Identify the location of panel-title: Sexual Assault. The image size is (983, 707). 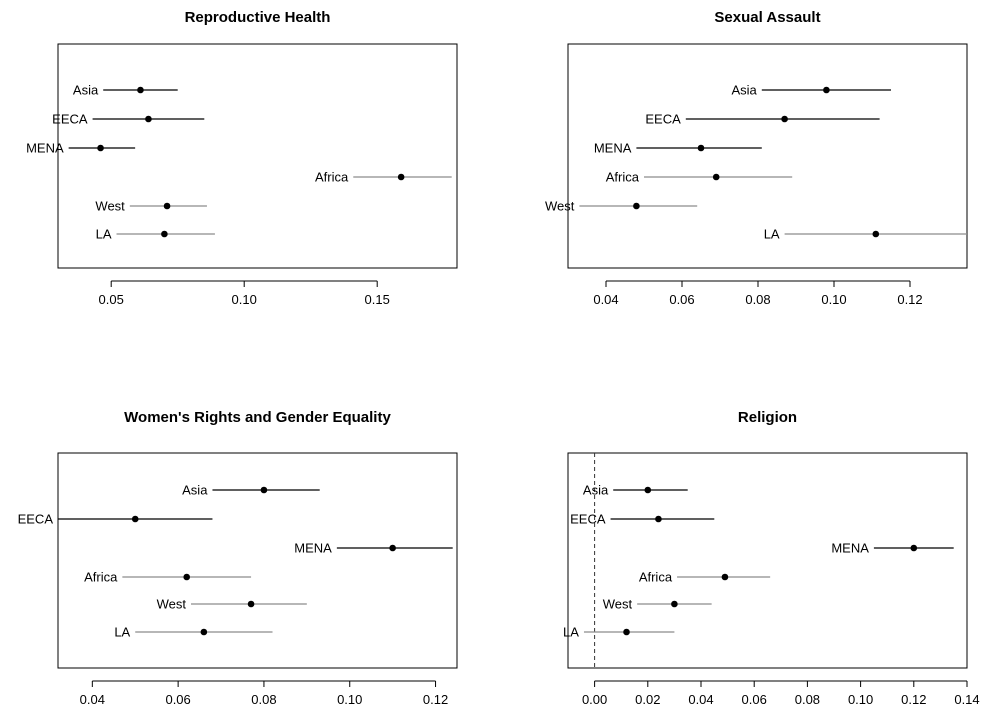
(767, 17).